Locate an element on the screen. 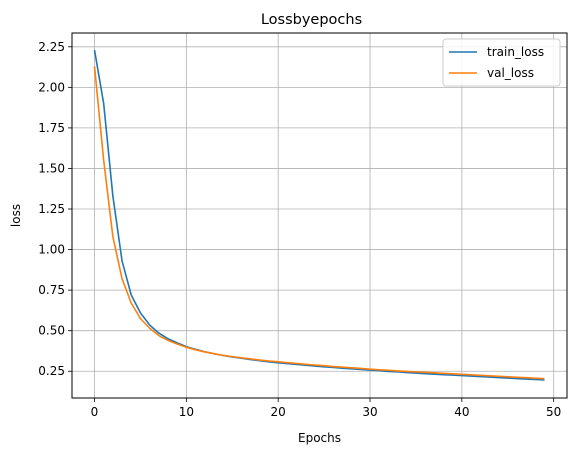 This screenshot has height=455, width=576. y-axis-label: loss is located at coordinates (16, 215).